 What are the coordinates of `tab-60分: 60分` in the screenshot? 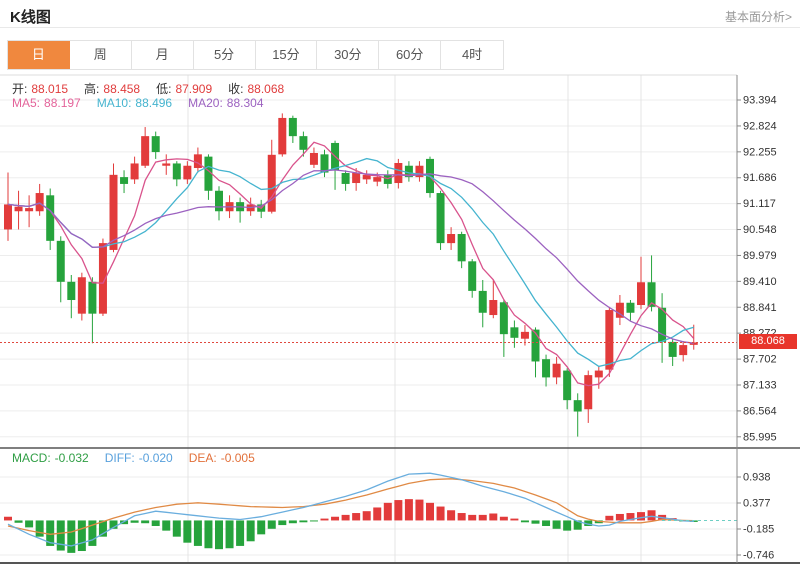 It's located at (410, 55).